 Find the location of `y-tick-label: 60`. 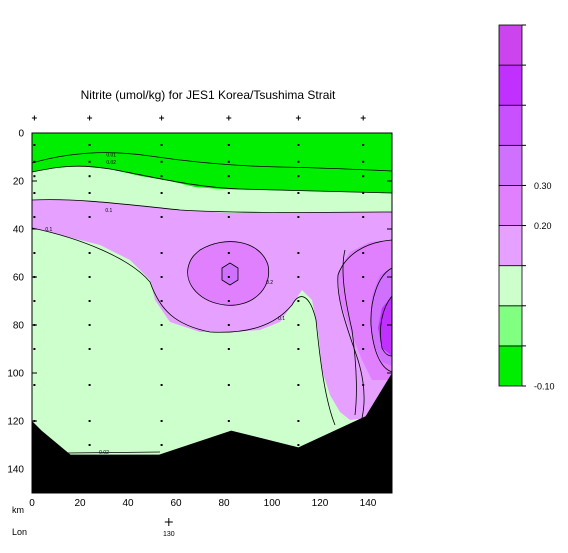

y-tick-label: 60 is located at coordinates (19, 278).